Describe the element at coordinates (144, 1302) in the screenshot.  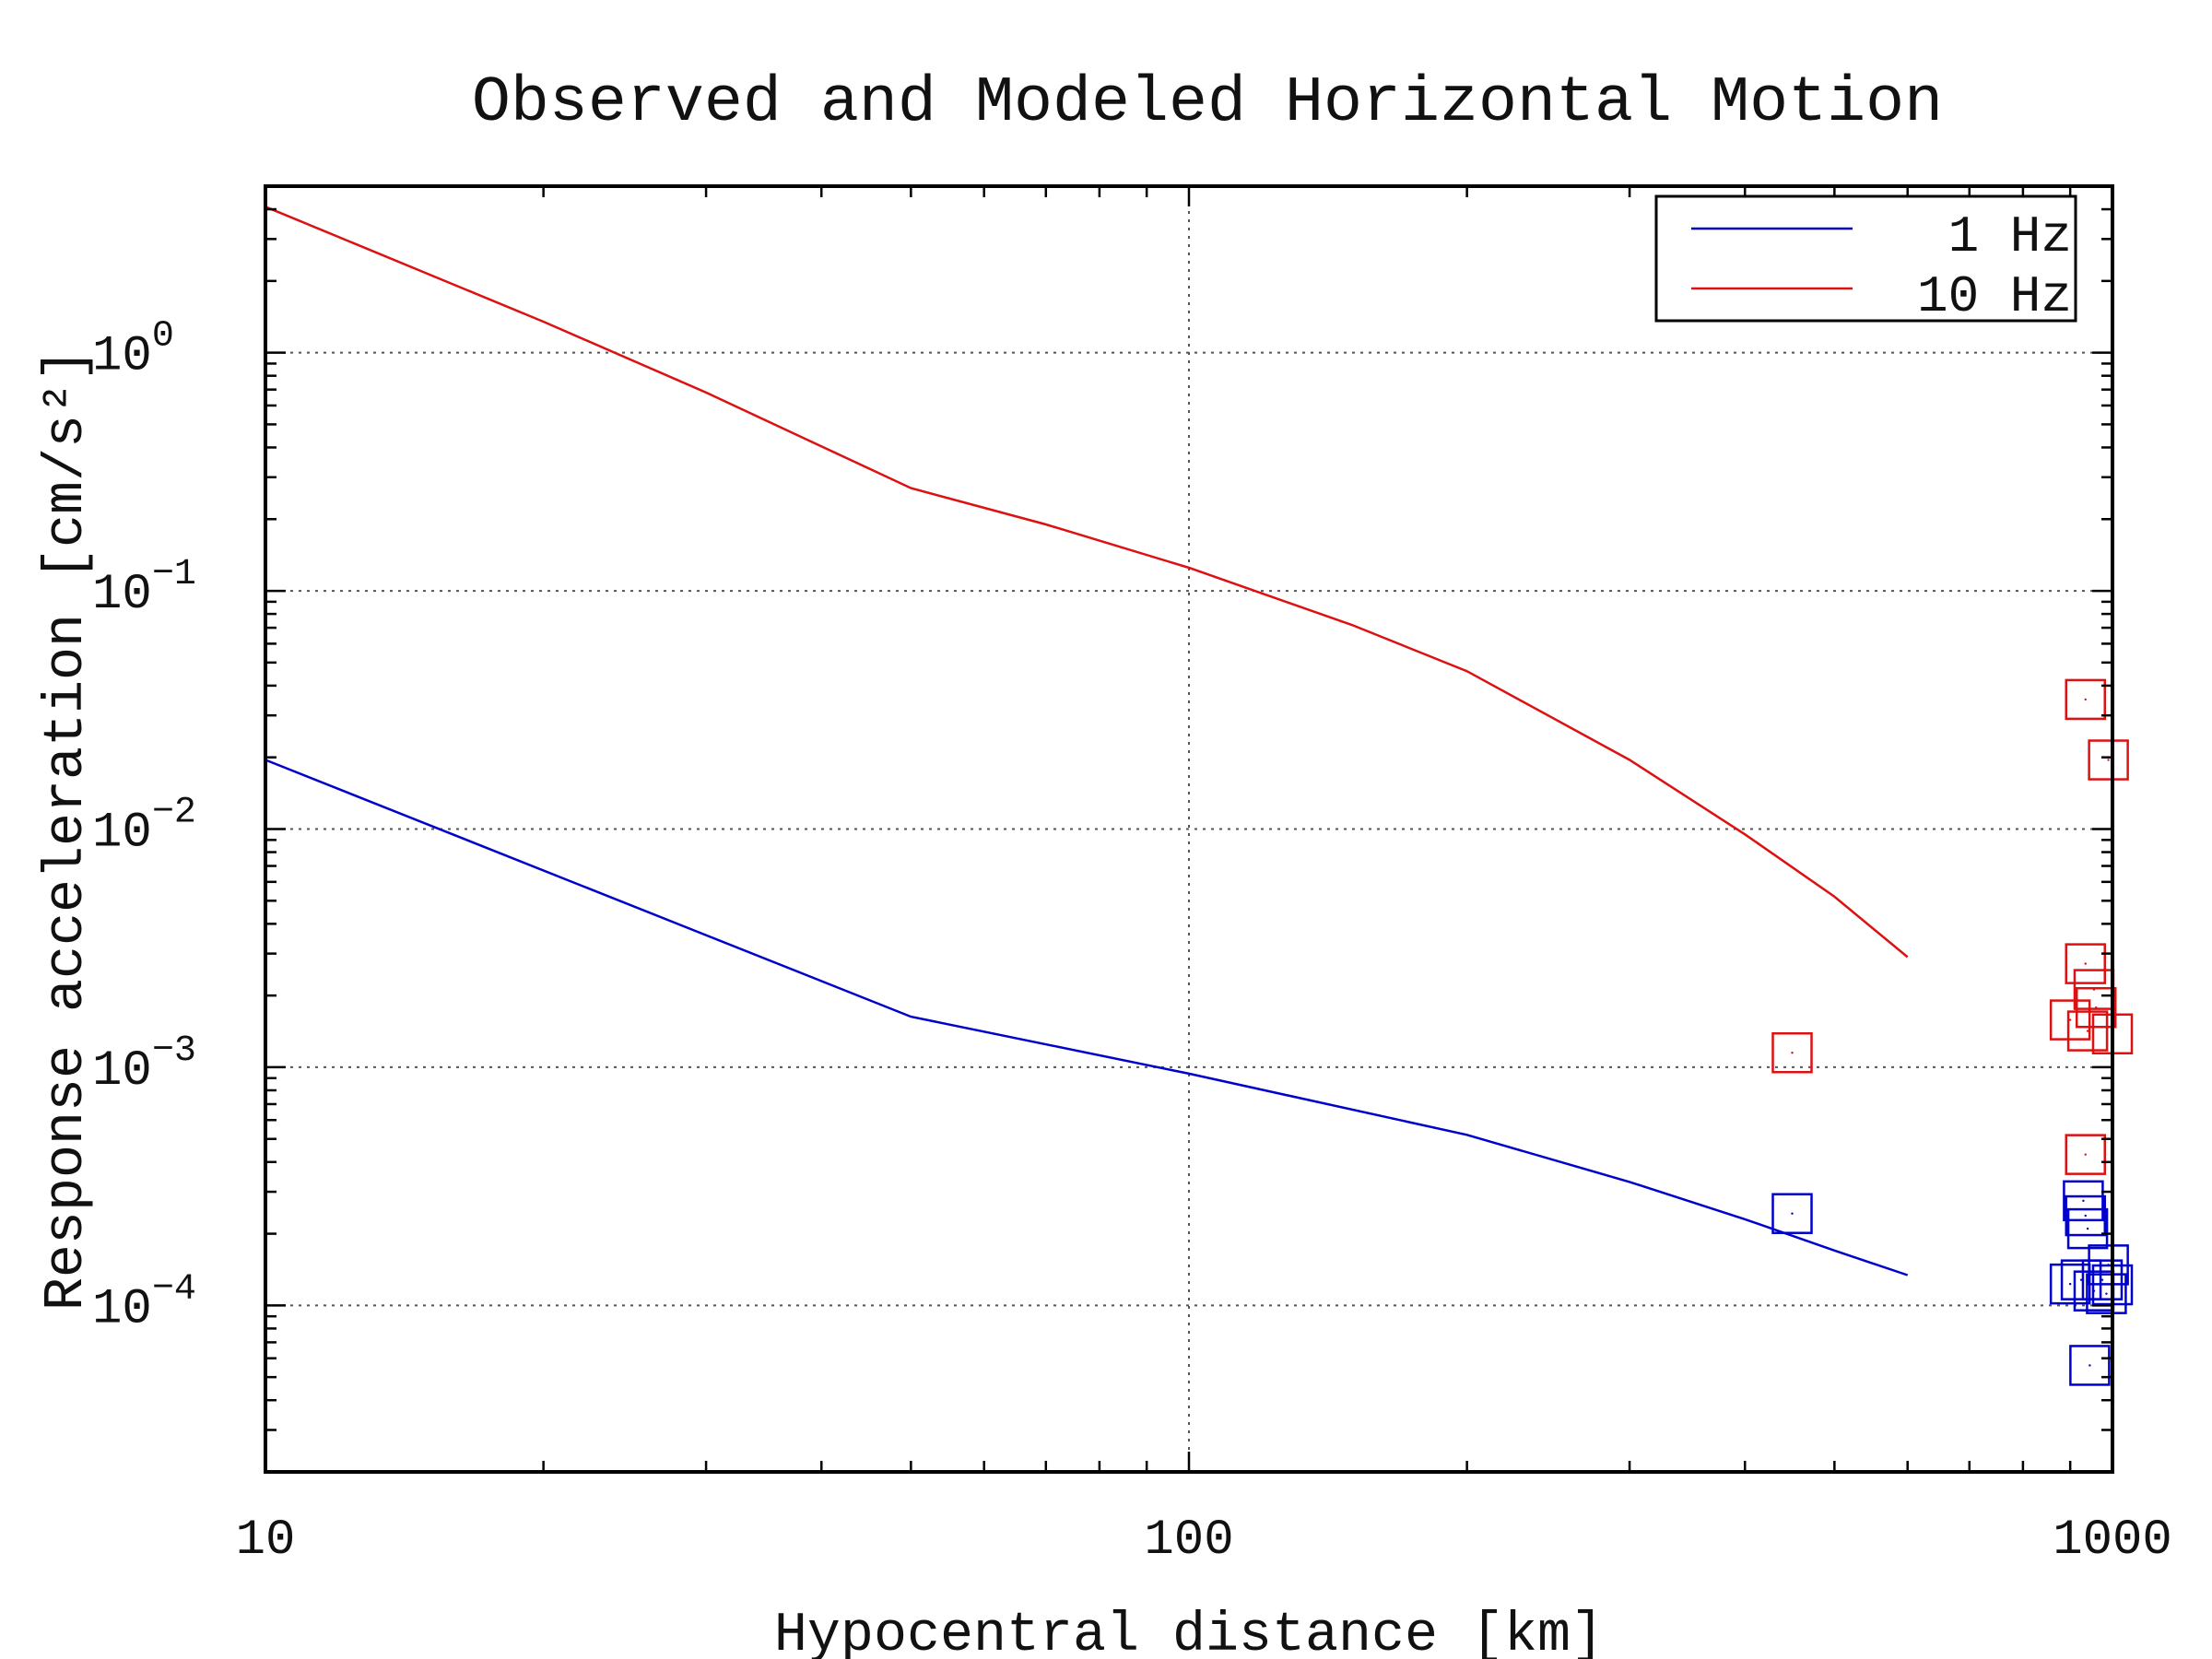
I see `y-tick-label: 10⁻⁴` at that location.